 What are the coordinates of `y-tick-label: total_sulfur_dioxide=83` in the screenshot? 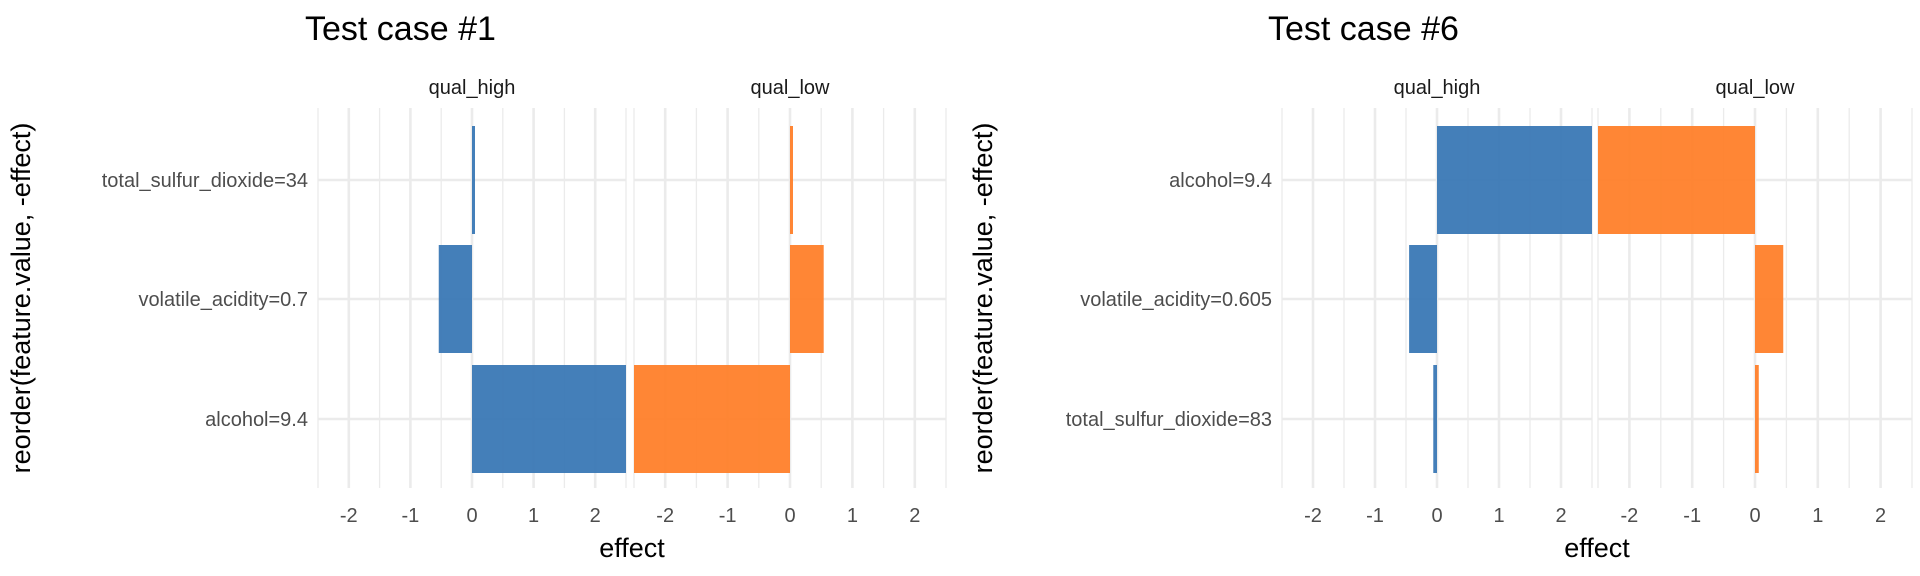 It's located at (1169, 420).